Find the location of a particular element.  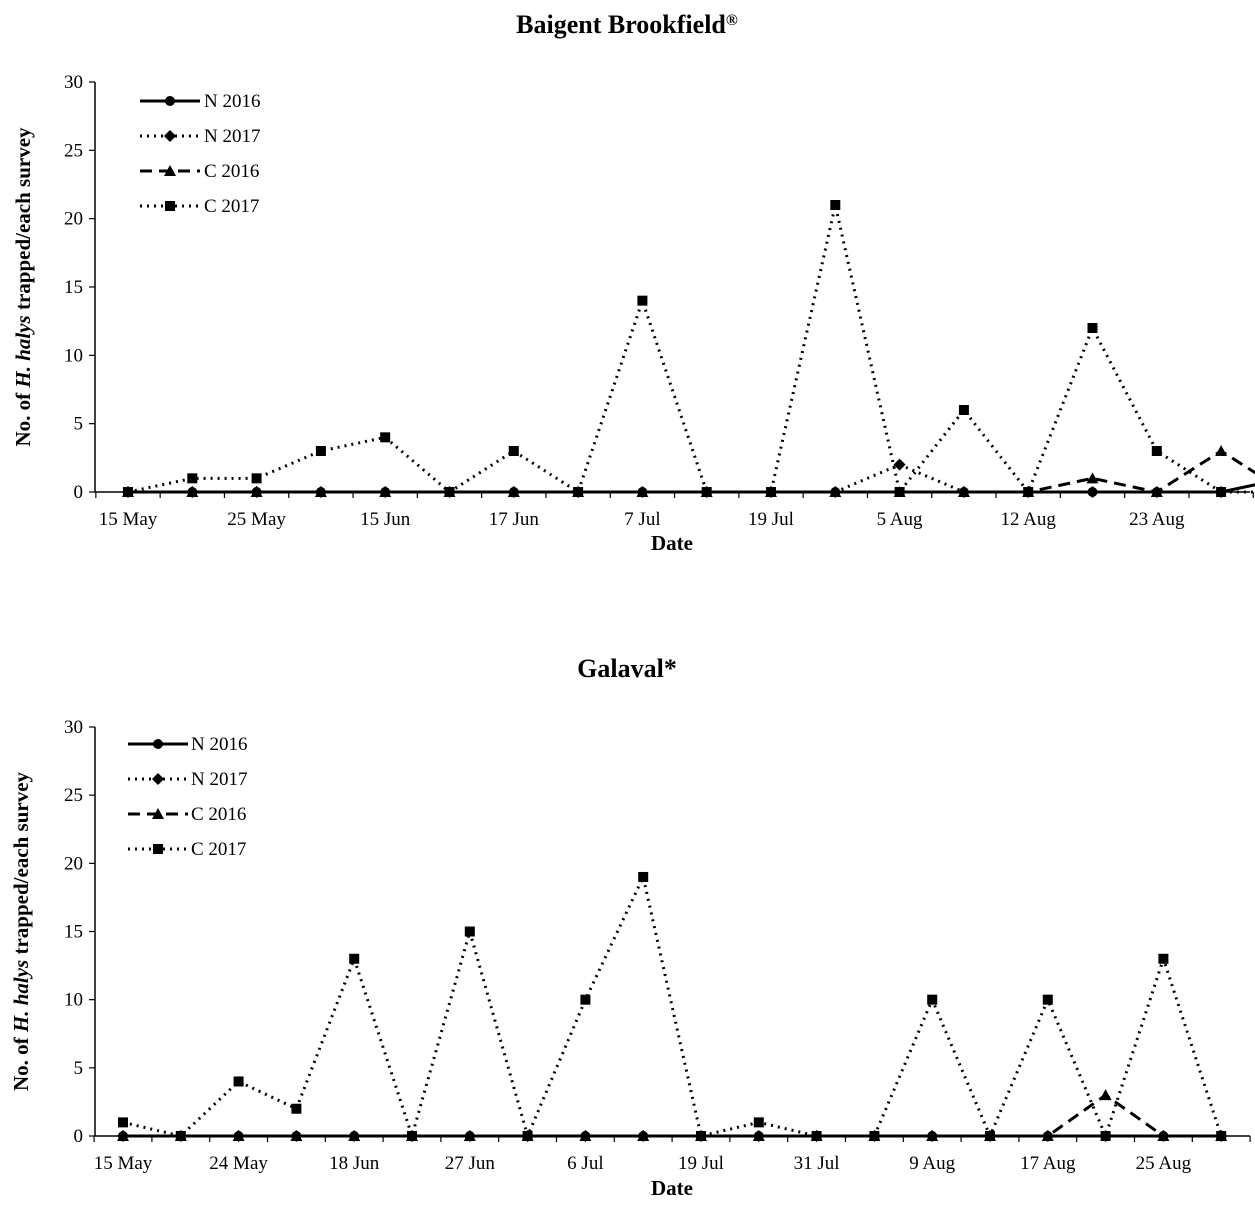

x-tick-label: 15 May is located at coordinates (128, 519).